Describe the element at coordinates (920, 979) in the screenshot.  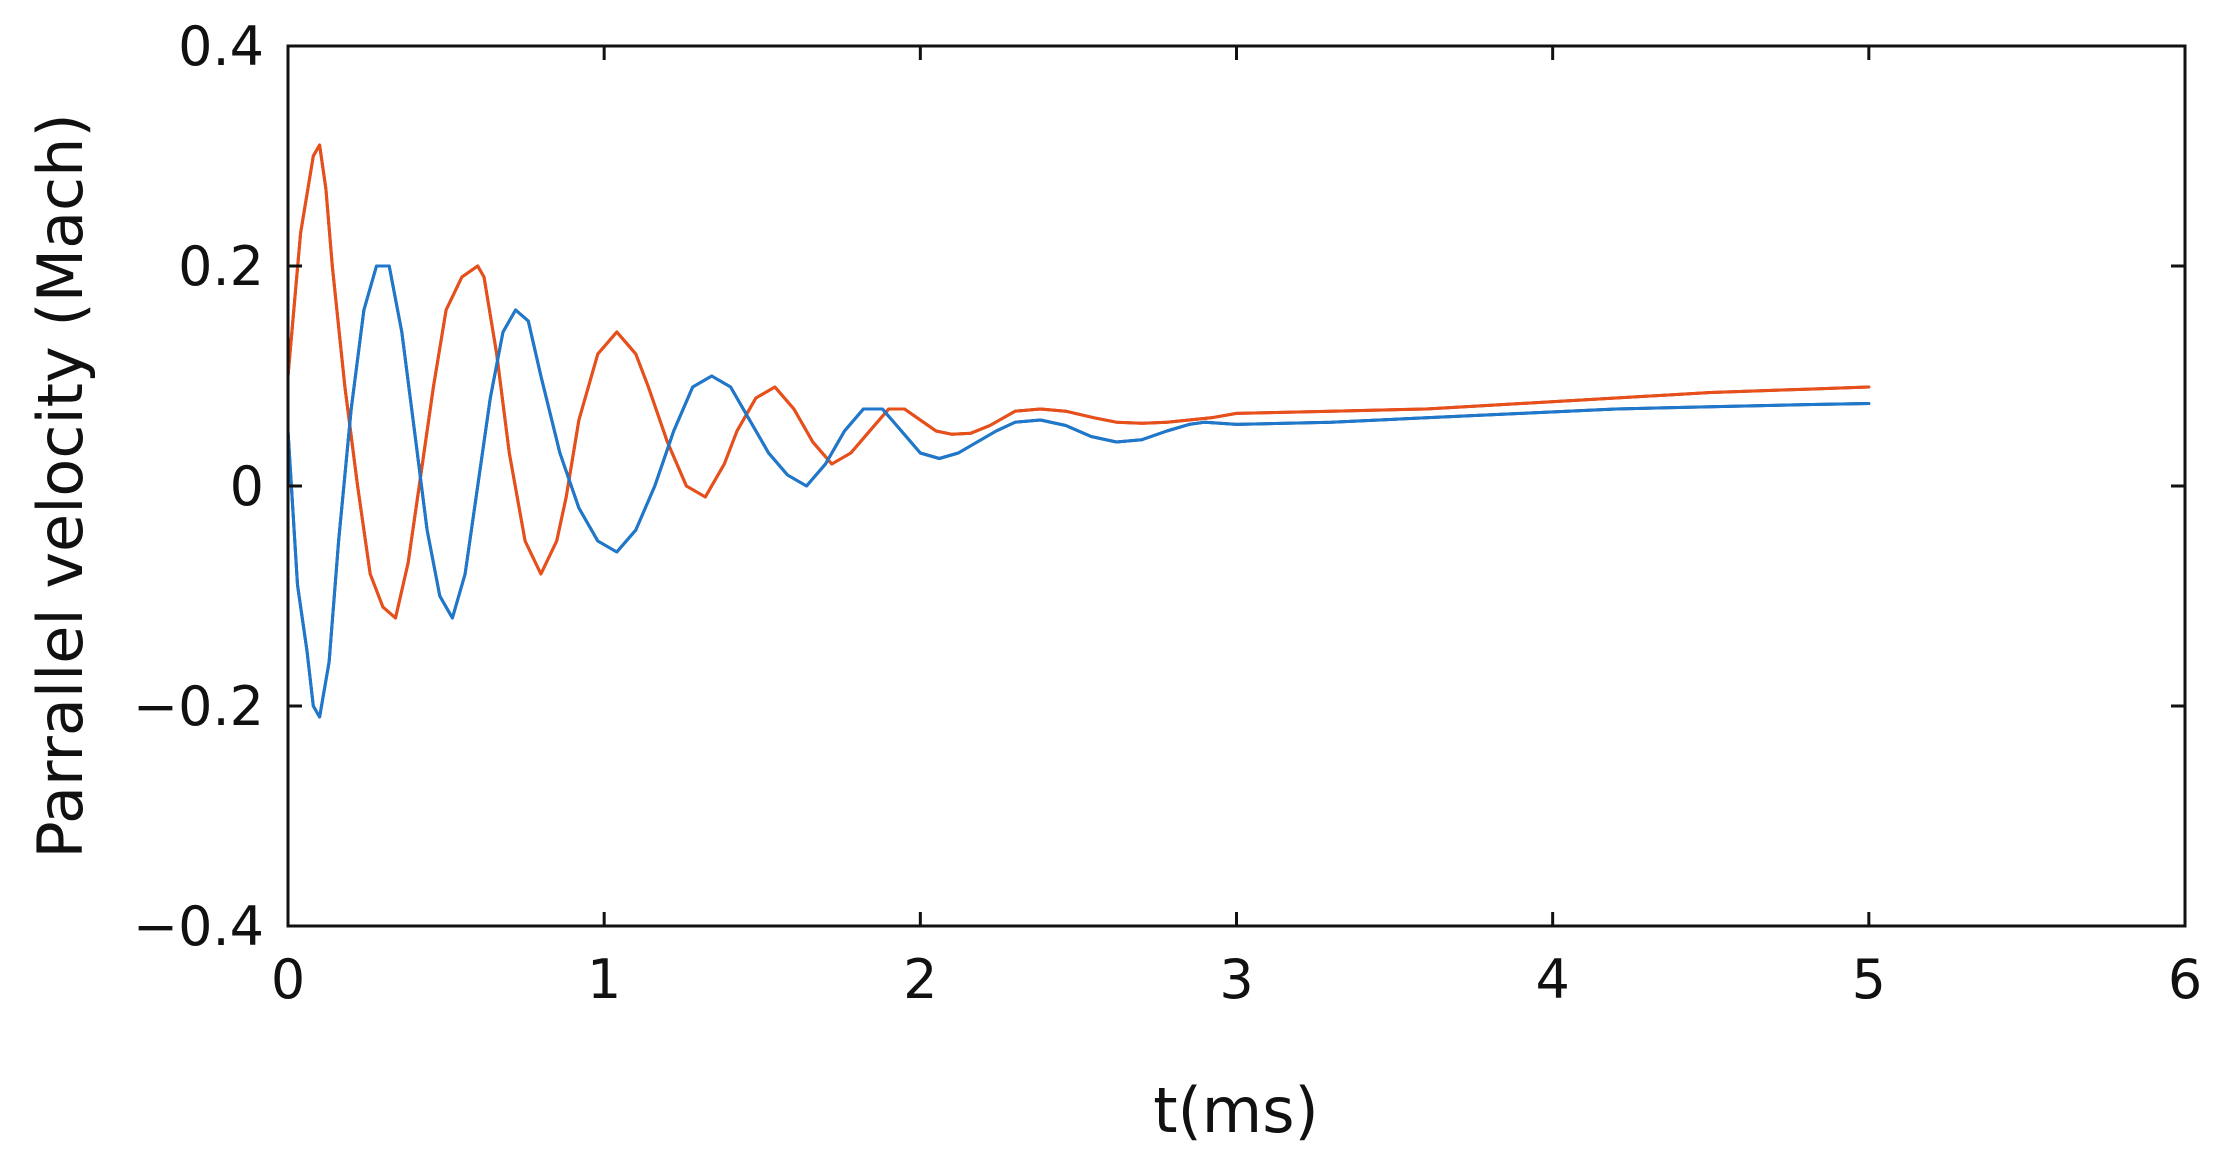
I see `x-tick-label: 2` at that location.